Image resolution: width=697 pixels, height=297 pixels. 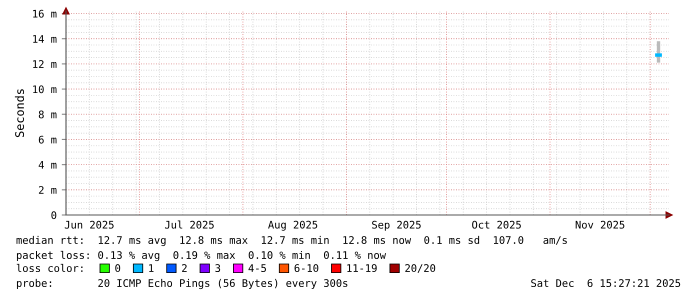 I want to click on x-tick-label: Aug 2025, so click(x=293, y=225).